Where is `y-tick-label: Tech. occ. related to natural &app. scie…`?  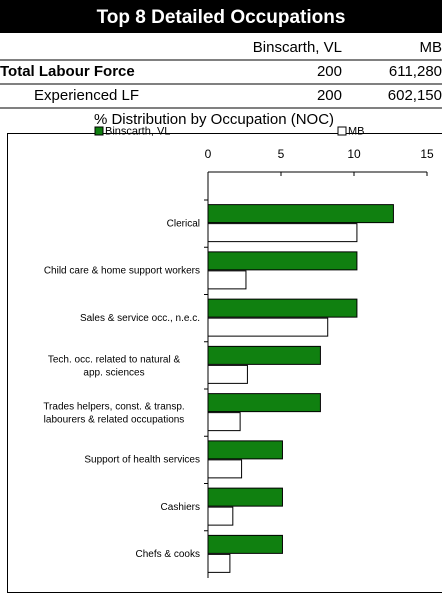
y-tick-label: Tech. occ. related to natural &app. scie… is located at coordinates (114, 366).